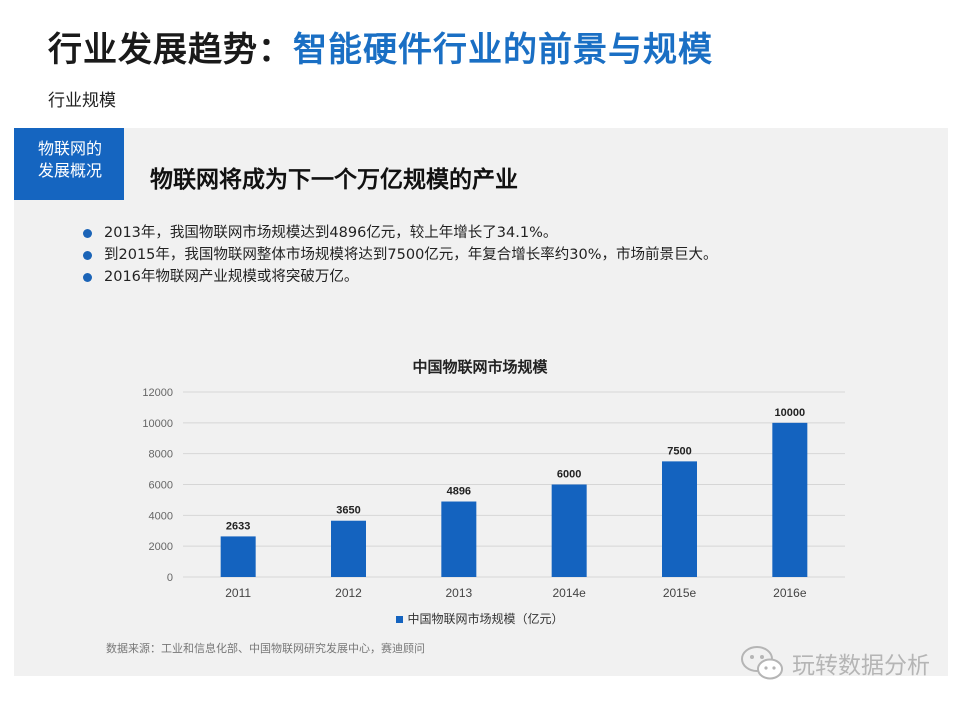  I want to click on data-label: 7500, so click(679, 451).